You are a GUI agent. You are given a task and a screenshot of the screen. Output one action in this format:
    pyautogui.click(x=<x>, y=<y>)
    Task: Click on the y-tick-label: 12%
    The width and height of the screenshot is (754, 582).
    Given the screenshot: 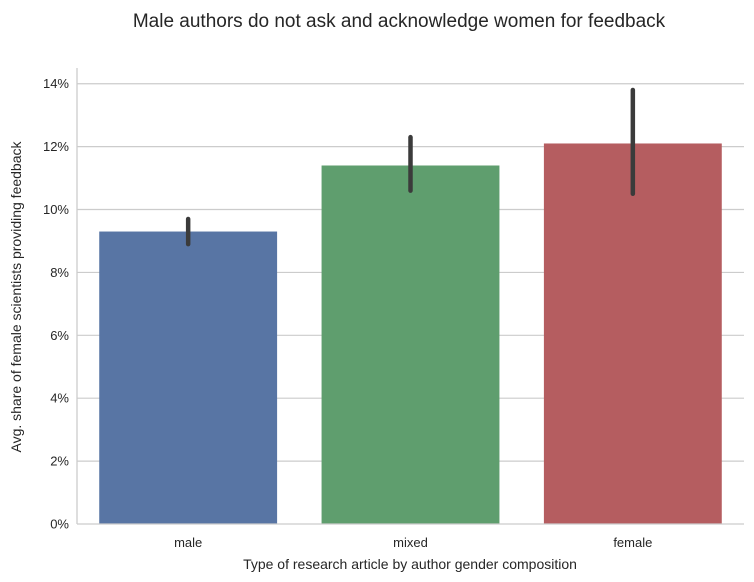 What is the action you would take?
    pyautogui.click(x=56, y=146)
    